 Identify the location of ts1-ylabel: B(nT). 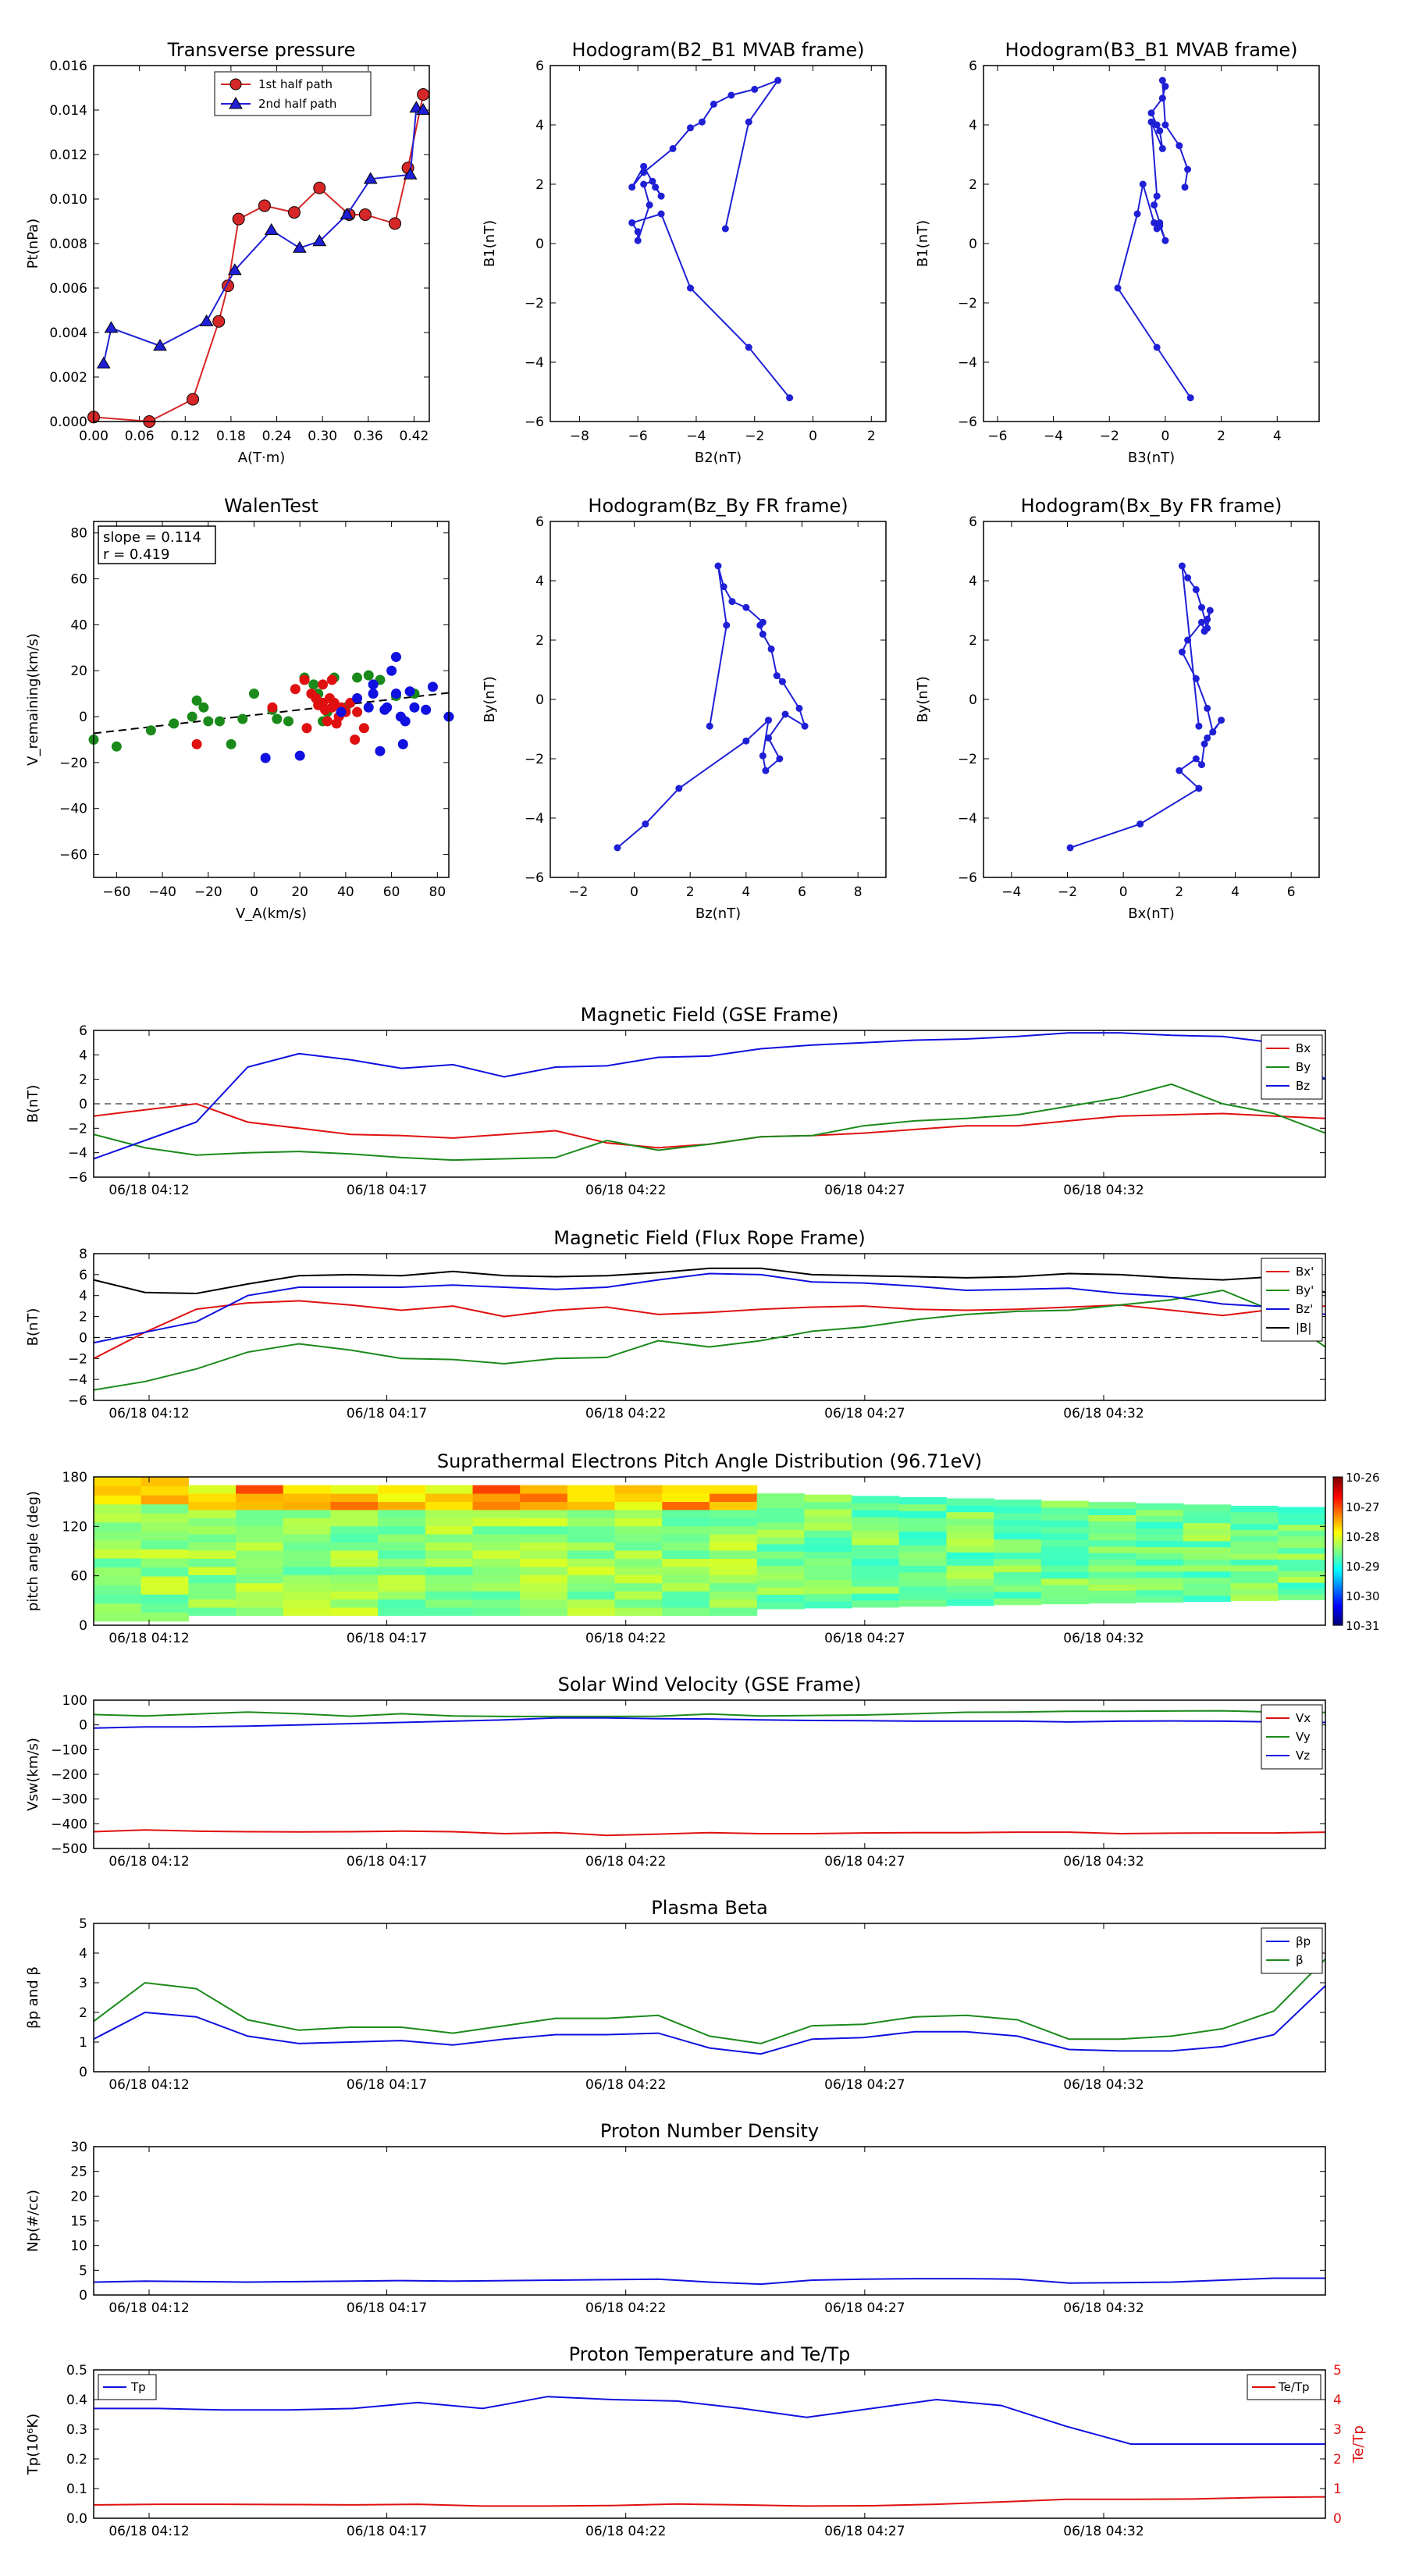
(33, 1104).